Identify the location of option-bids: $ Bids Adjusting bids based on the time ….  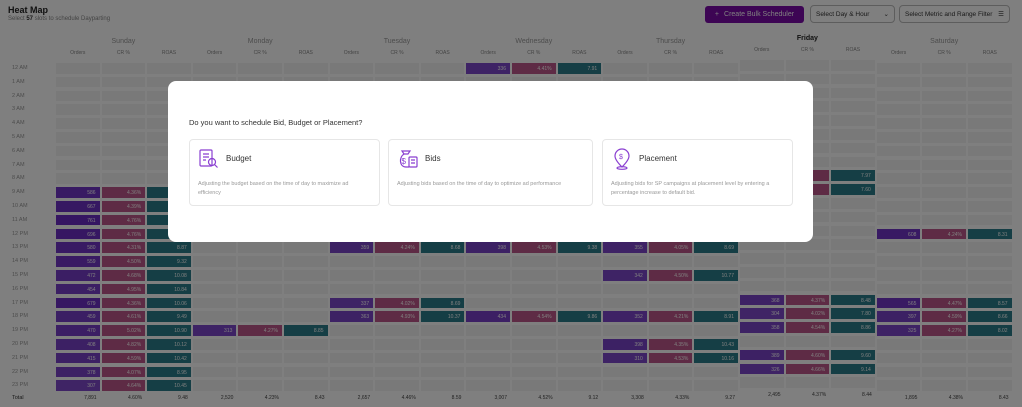
(490, 172).